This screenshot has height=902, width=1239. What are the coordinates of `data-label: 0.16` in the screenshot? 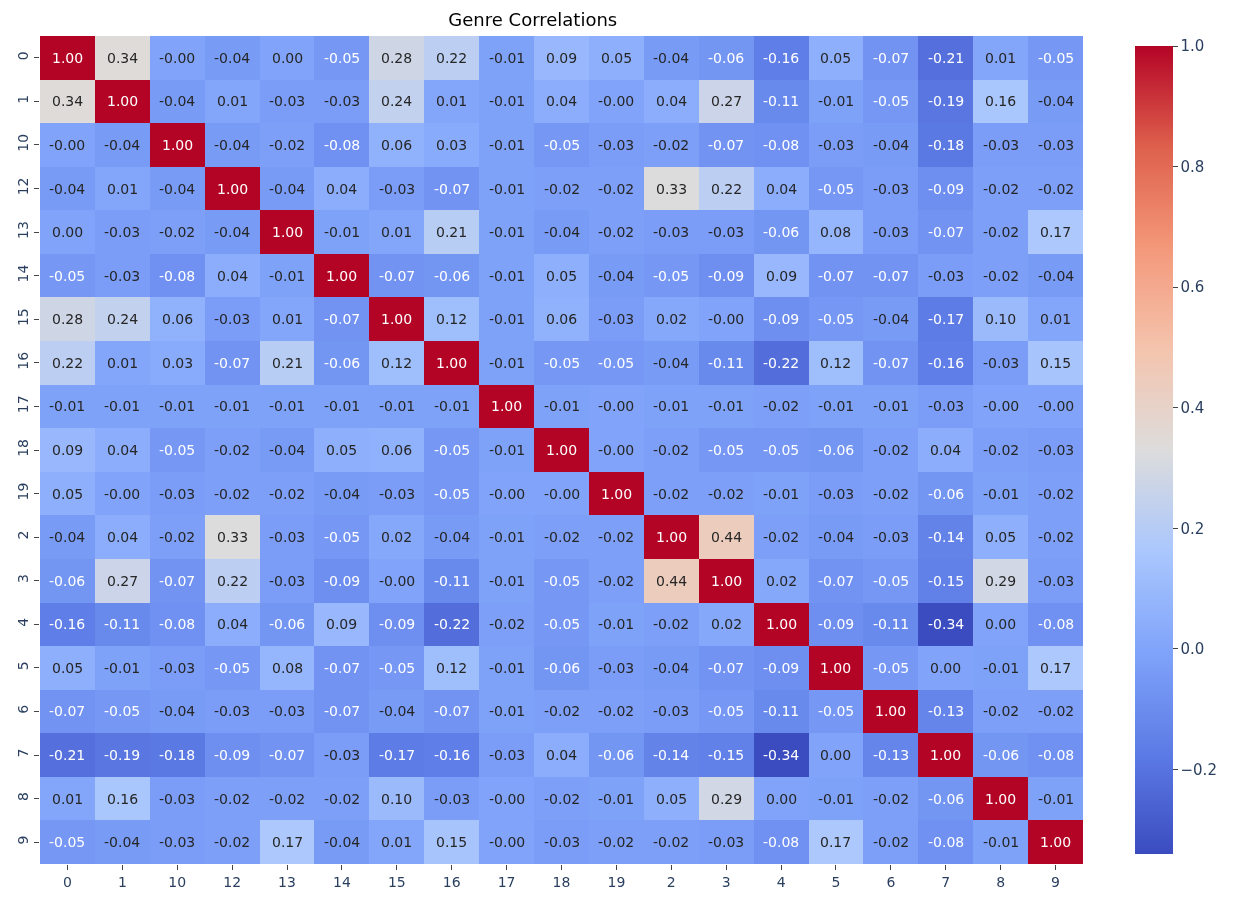 It's located at (1001, 101).